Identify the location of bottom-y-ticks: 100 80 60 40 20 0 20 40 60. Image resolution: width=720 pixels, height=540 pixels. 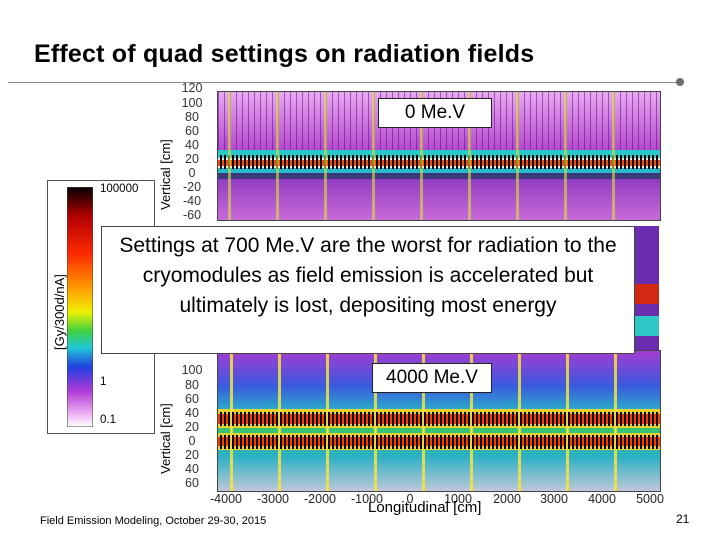
(194, 420).